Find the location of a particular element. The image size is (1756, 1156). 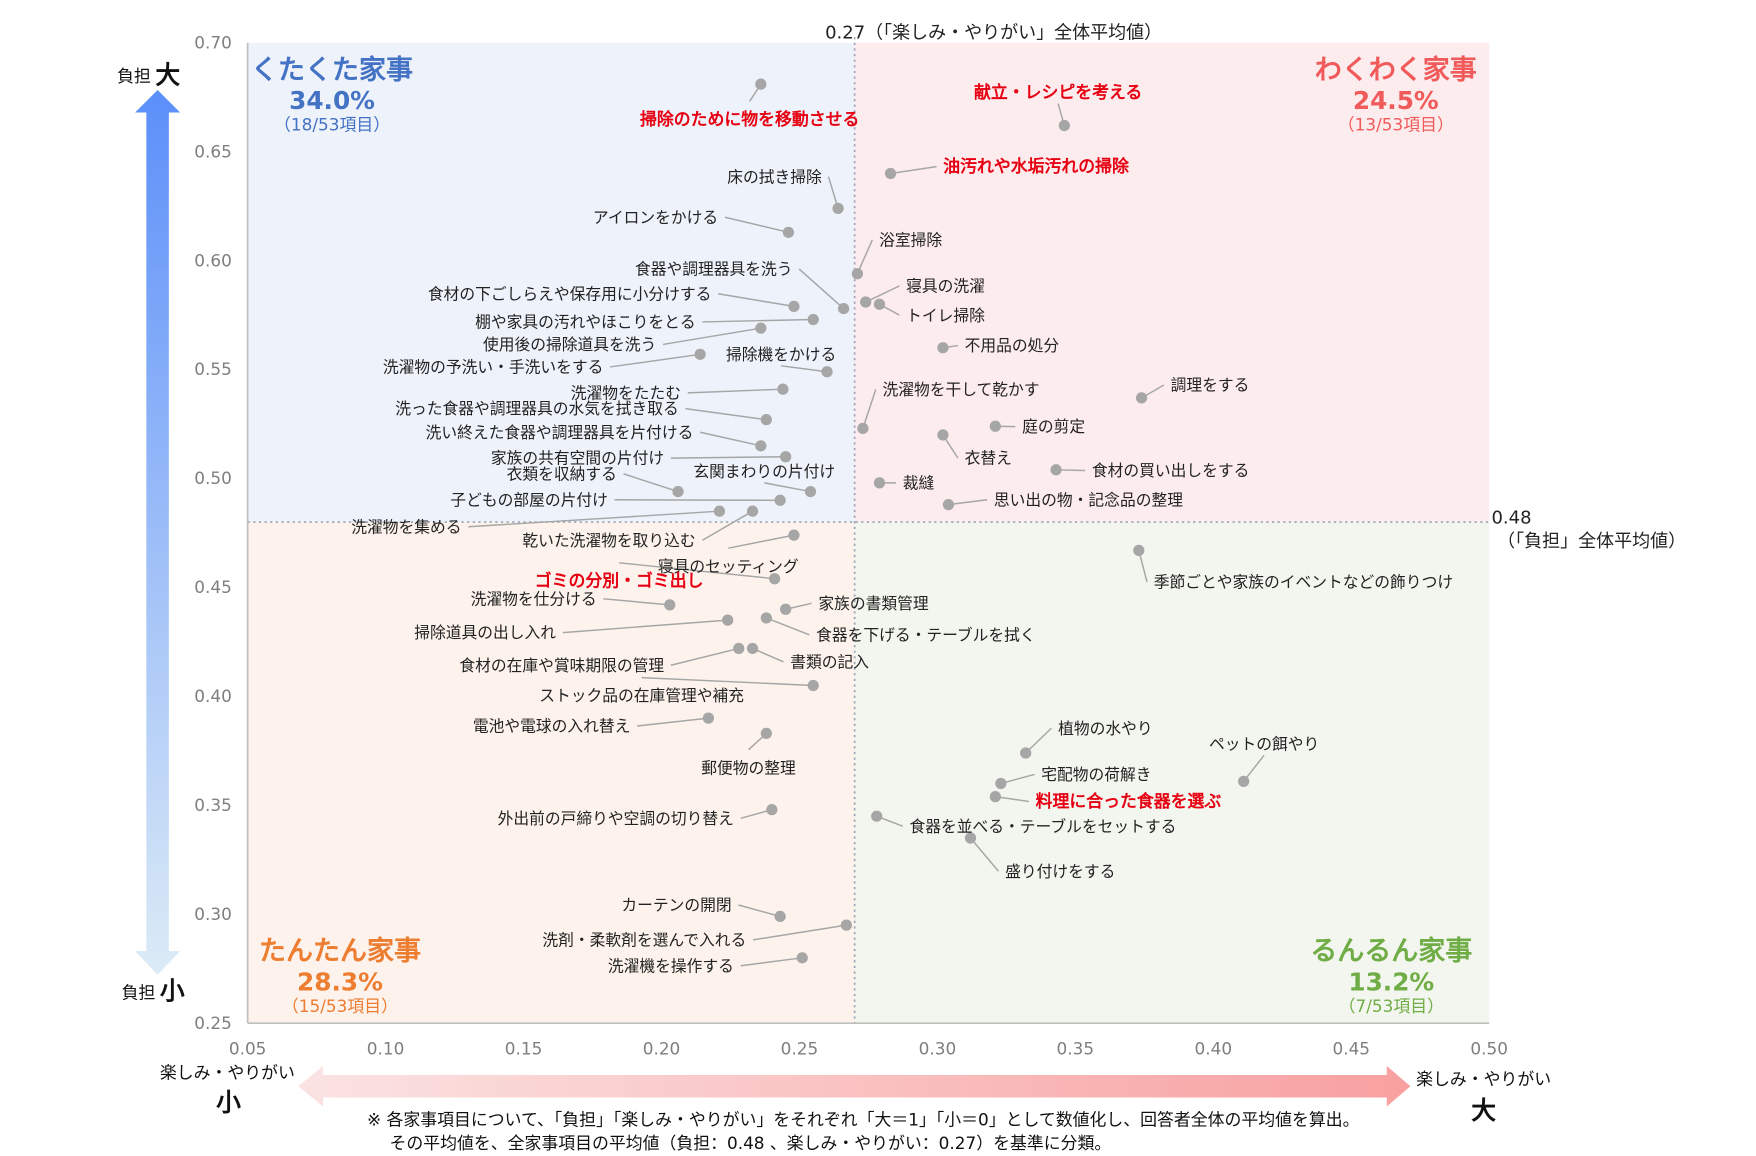

y-axis-top-value: 大 is located at coordinates (167, 74).